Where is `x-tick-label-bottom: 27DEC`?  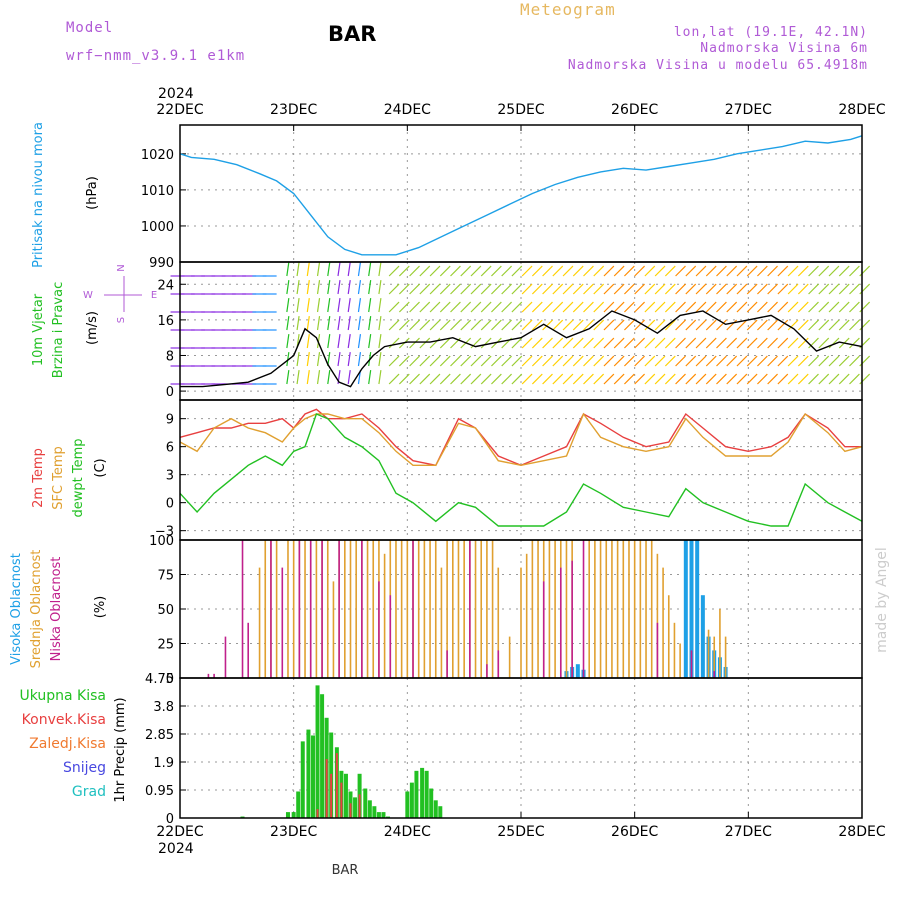
x-tick-label-bottom: 27DEC is located at coordinates (748, 832).